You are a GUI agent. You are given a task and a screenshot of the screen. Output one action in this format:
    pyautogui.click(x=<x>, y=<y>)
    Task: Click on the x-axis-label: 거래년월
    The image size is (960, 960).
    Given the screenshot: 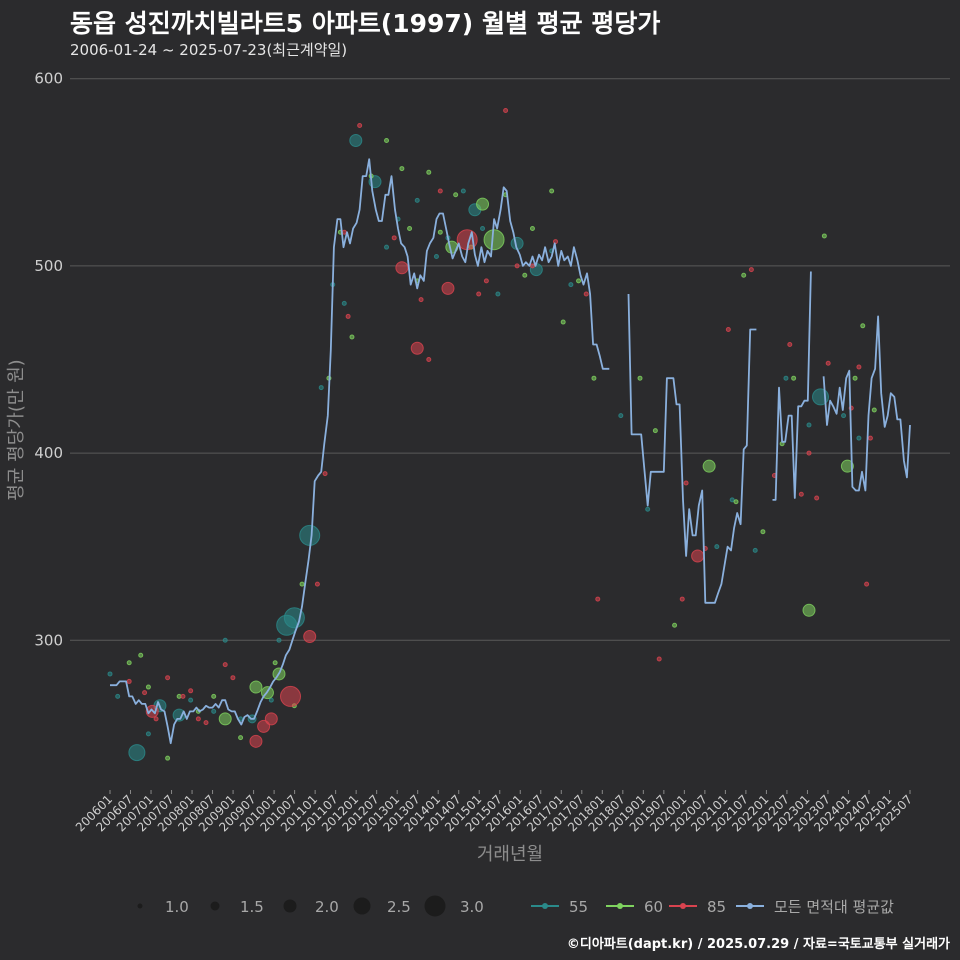 What is the action you would take?
    pyautogui.click(x=510, y=854)
    